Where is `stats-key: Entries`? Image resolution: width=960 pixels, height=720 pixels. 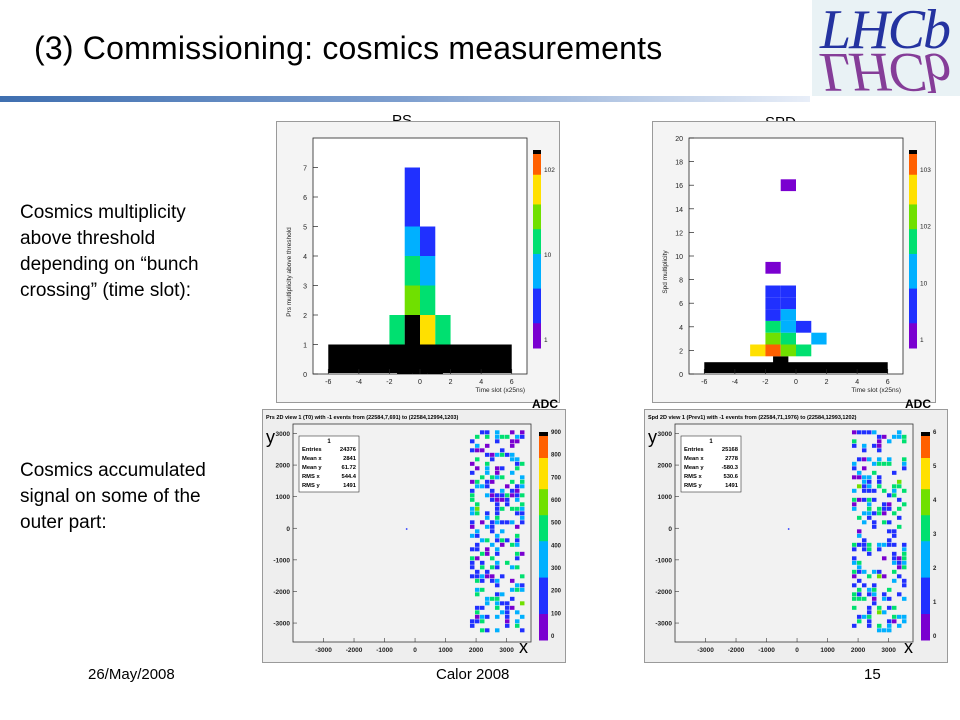 stats-key: Entries is located at coordinates (312, 450).